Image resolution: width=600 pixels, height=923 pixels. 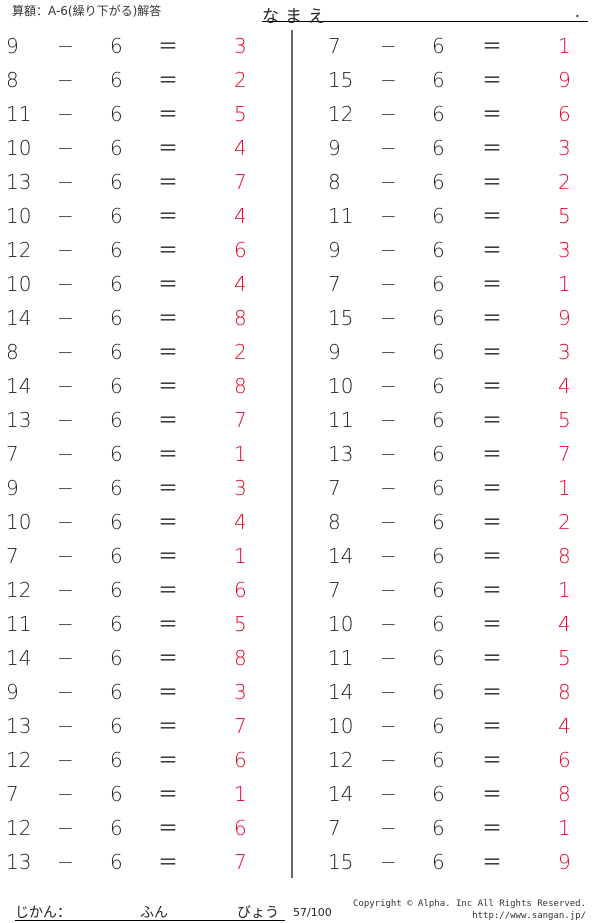 What do you see at coordinates (300, 522) in the screenshot?
I see `problem-row: 10 − 6 ＝ 4` at bounding box center [300, 522].